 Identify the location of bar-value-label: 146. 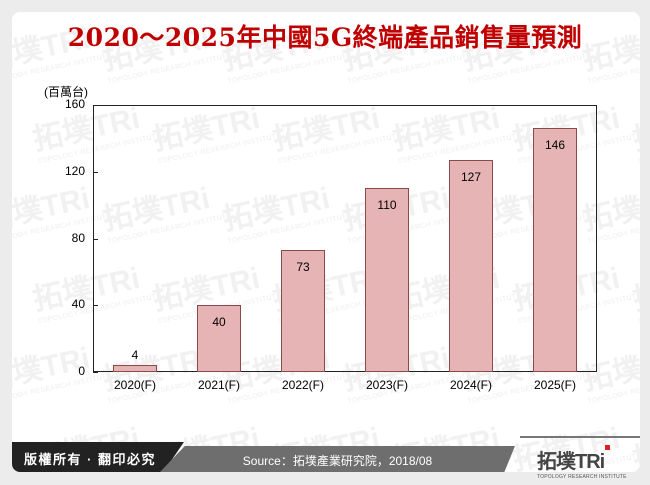
(555, 145).